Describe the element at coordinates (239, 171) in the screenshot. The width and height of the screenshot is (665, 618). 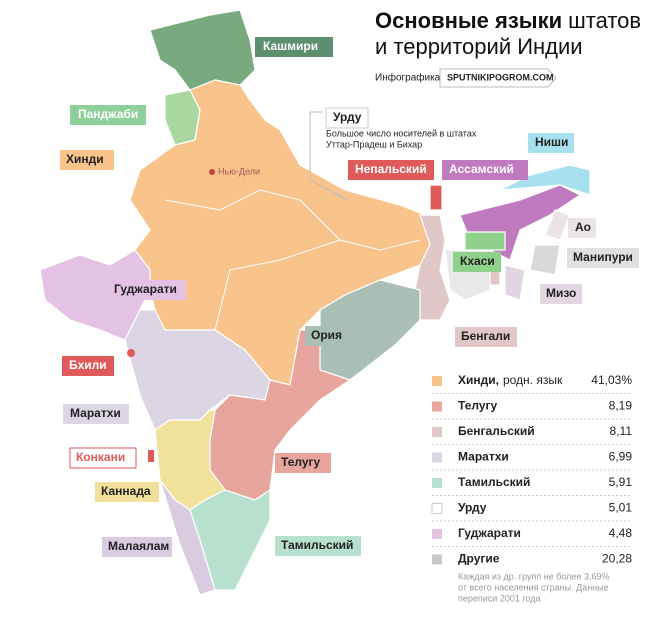
I see `city-label: Нью-Дели` at that location.